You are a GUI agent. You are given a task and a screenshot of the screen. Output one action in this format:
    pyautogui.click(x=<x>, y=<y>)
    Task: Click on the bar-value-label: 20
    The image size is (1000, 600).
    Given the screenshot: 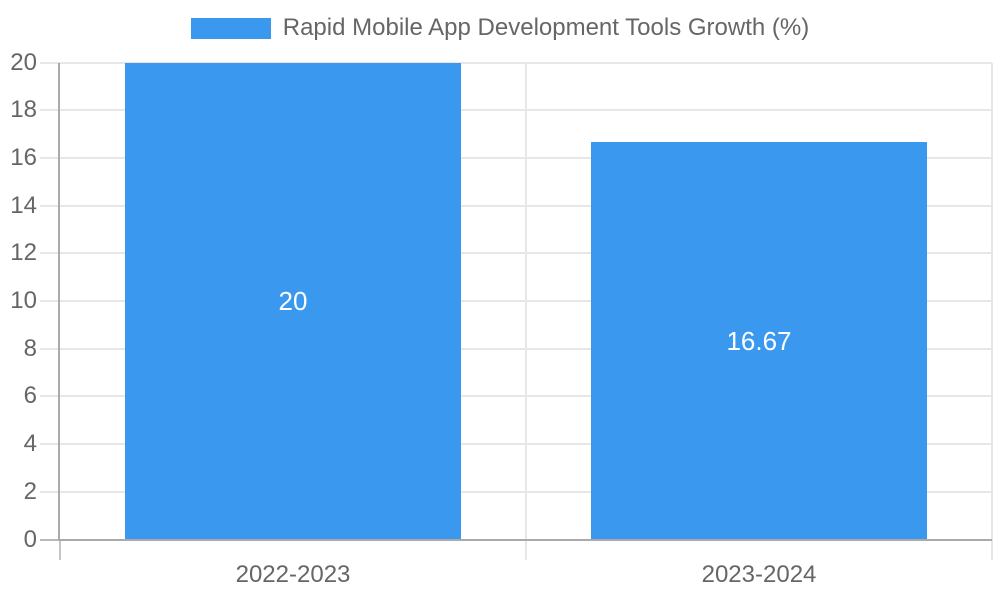 What is the action you would take?
    pyautogui.click(x=293, y=301)
    